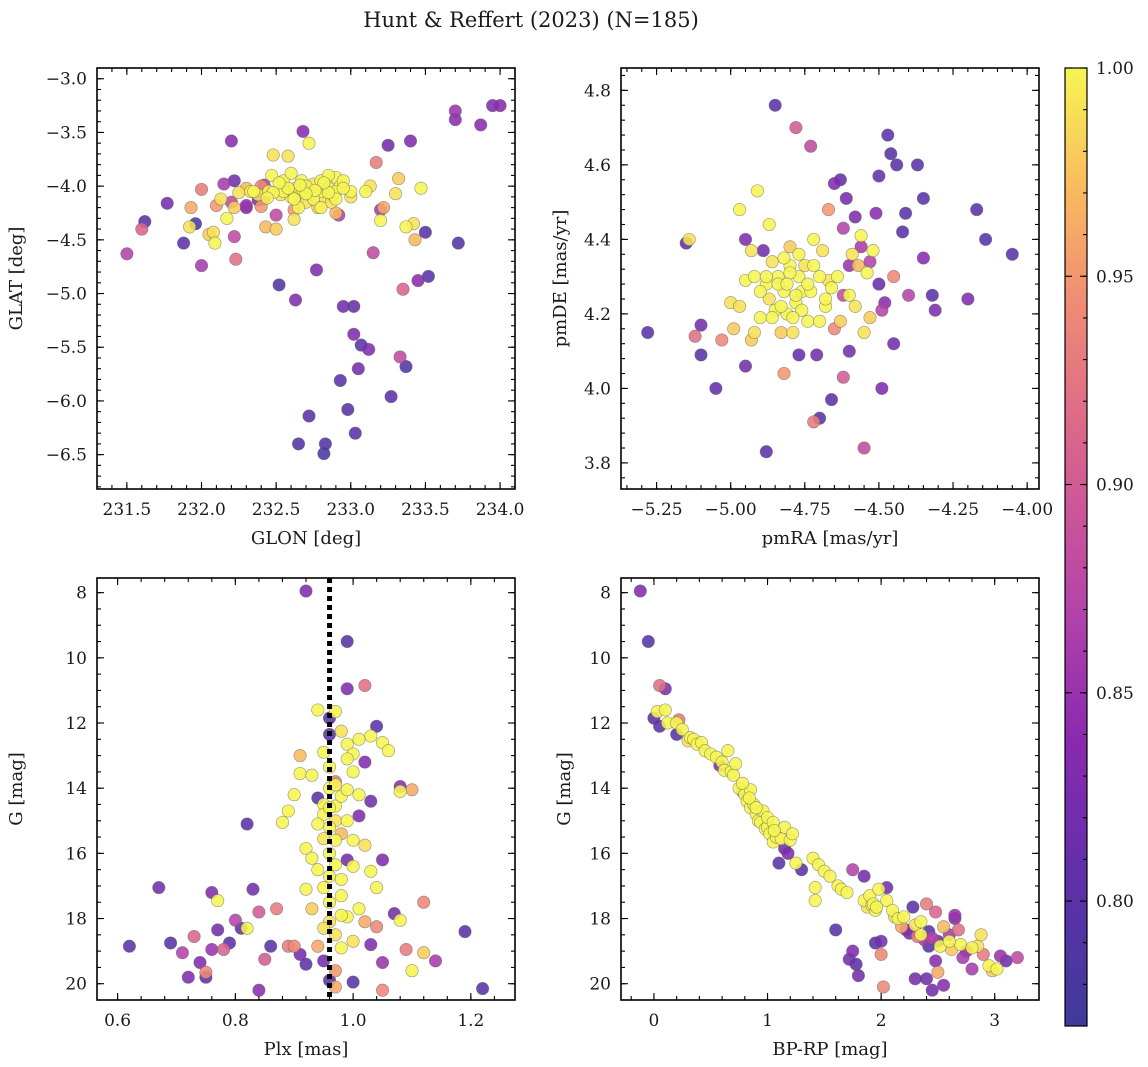  Describe the element at coordinates (500, 510) in the screenshot. I see `x-tick-label: 234.0` at that location.